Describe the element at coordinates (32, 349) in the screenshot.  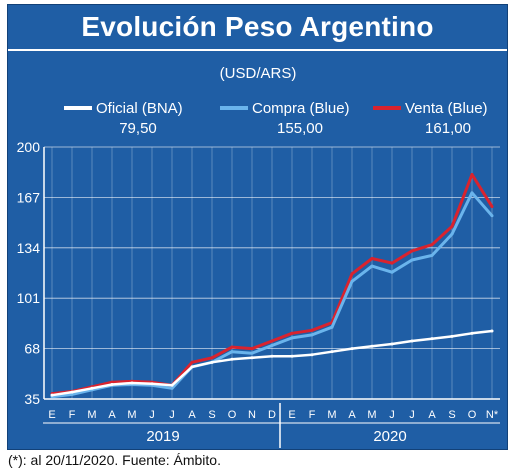
I see `y-tick-label: 68` at that location.